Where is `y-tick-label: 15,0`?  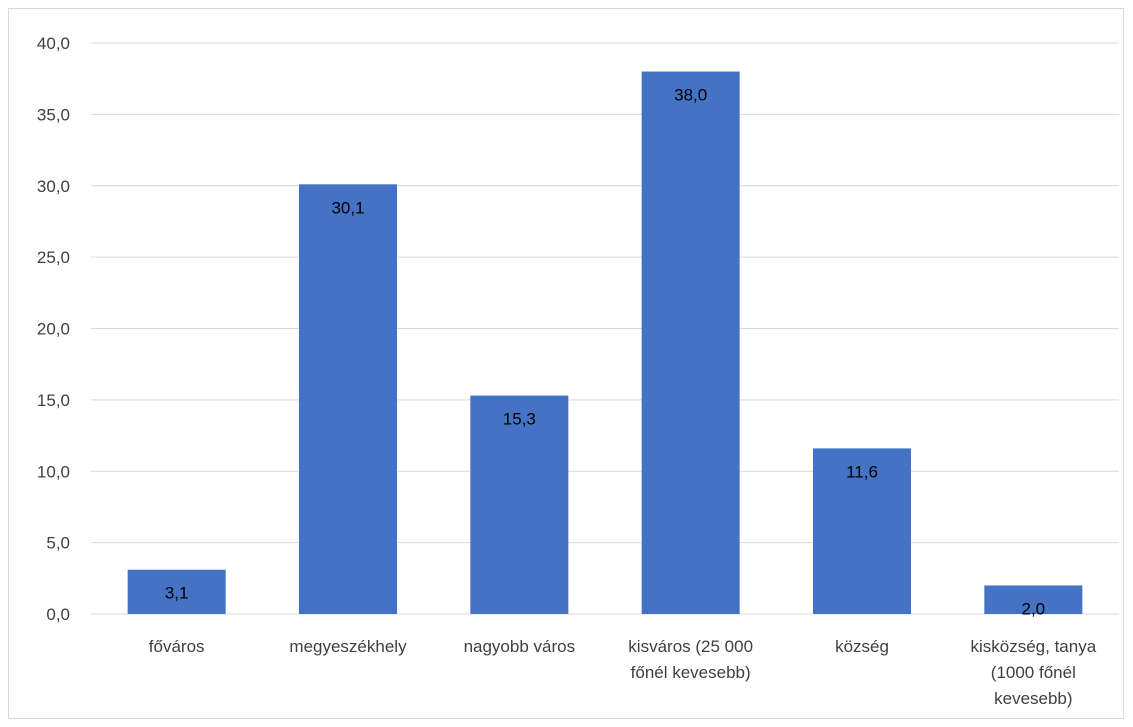
y-tick-label: 15,0 is located at coordinates (53, 400).